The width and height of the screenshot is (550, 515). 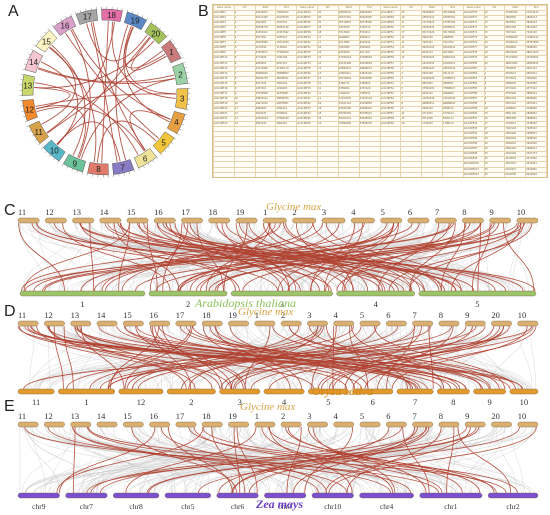 I want to click on zea-e-chromosome-label: chr1, so click(x=451, y=506).